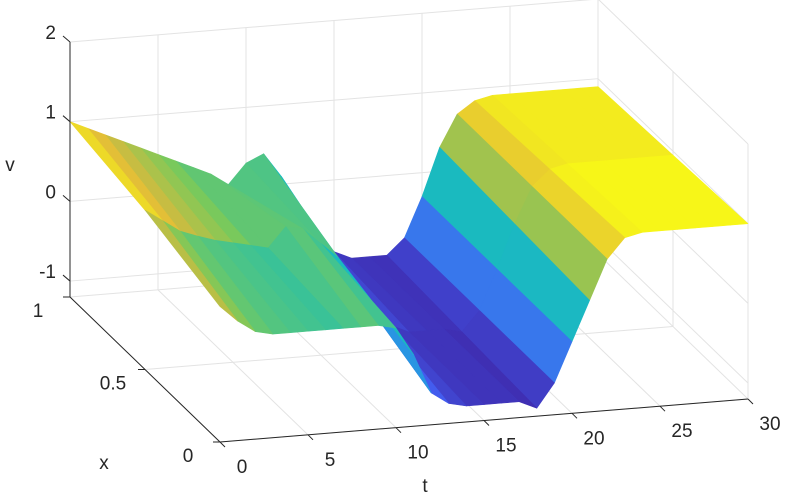 The height and width of the screenshot is (499, 791). What do you see at coordinates (188, 456) in the screenshot?
I see `y-tick-label: 0` at bounding box center [188, 456].